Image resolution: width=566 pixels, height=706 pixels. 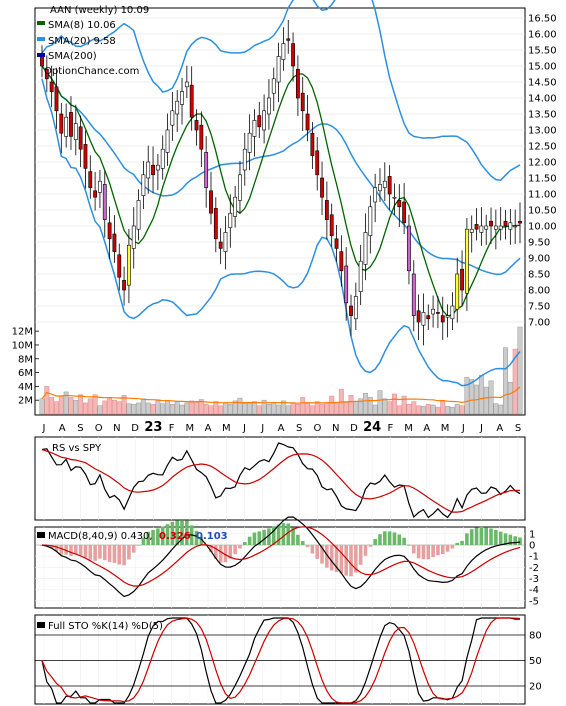 What do you see at coordinates (91, 71) in the screenshot?
I see `source-label: OptionChance.com` at bounding box center [91, 71].